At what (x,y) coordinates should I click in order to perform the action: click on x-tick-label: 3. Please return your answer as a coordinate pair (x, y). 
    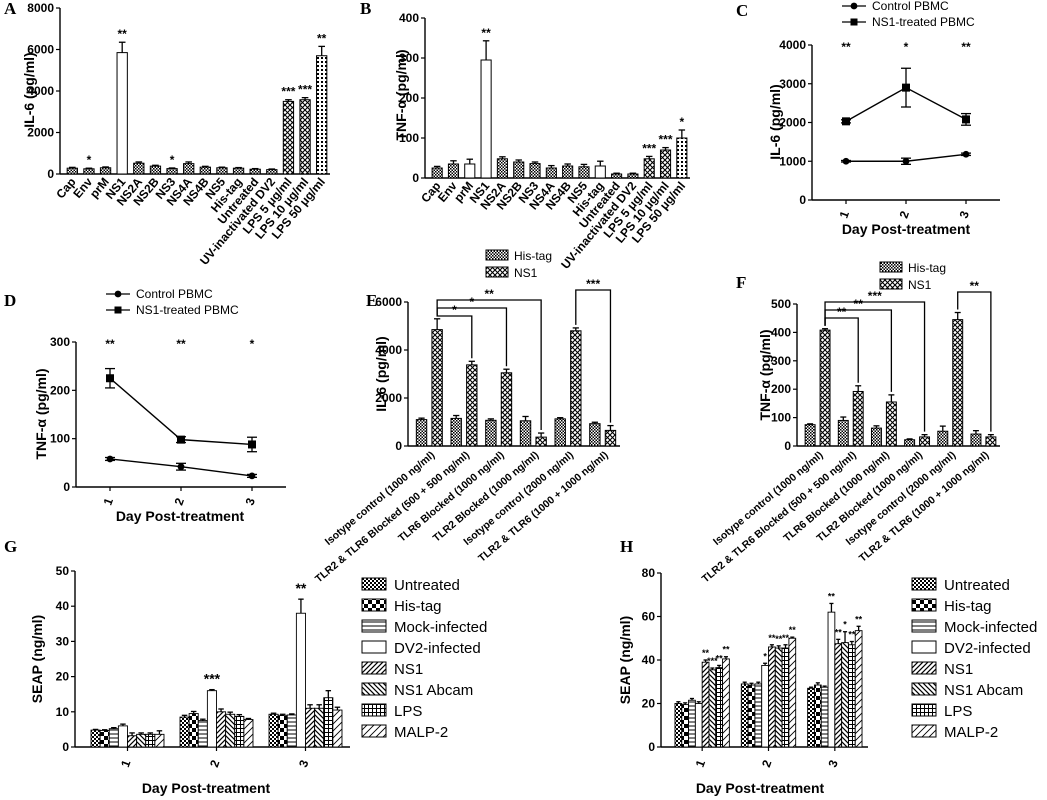
    Looking at the image, I should click on (833, 763).